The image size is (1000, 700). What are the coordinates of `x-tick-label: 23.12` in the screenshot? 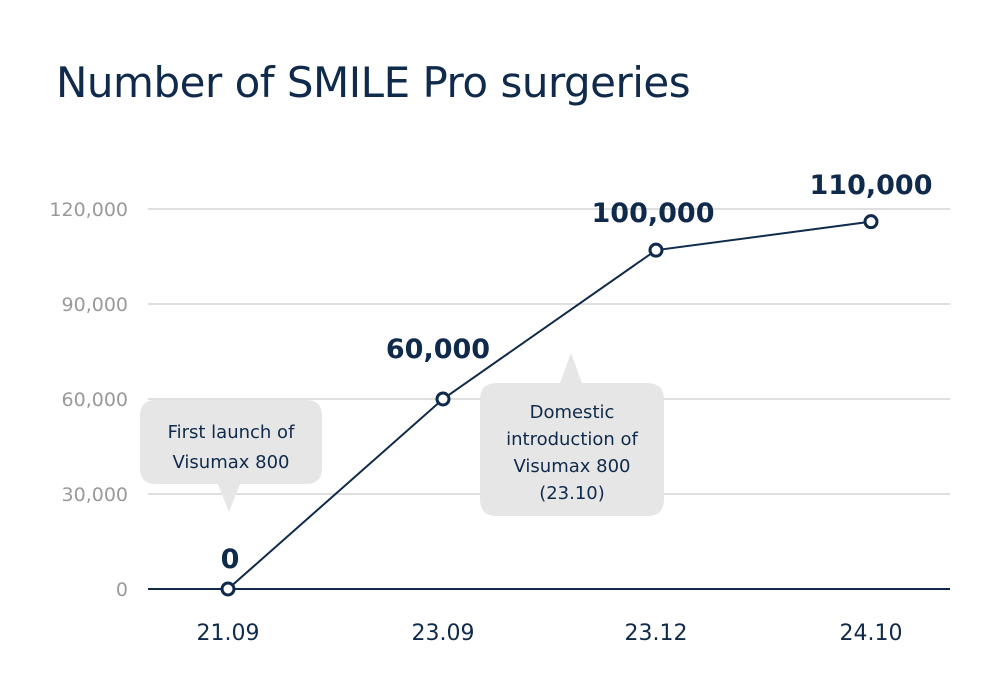 It's located at (656, 633).